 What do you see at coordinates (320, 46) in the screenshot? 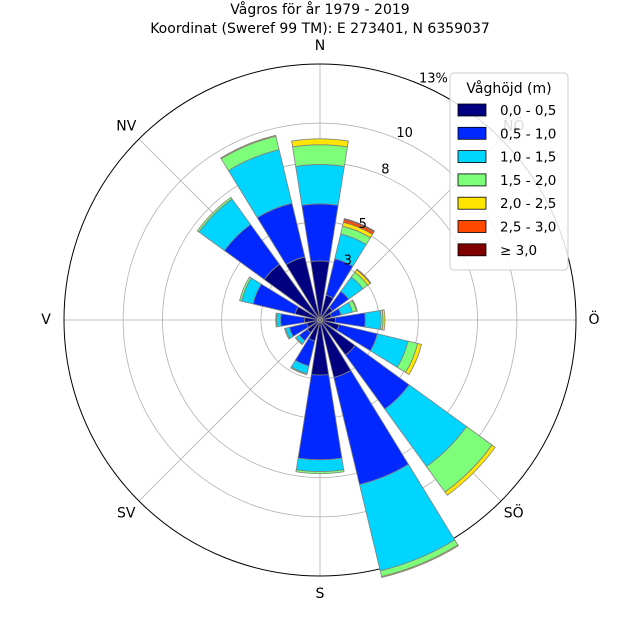
I see `direction-label-n: N` at bounding box center [320, 46].